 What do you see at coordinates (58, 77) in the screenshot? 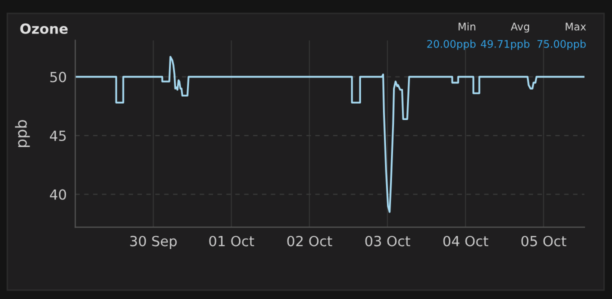
I see `y-tick-label: 50` at bounding box center [58, 77].